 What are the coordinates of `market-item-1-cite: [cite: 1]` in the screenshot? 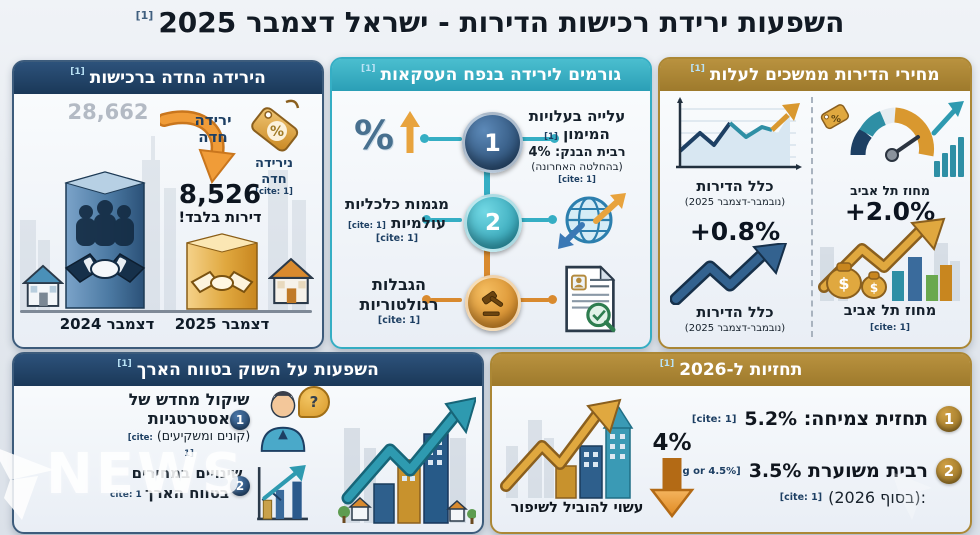 It's located at (160, 446).